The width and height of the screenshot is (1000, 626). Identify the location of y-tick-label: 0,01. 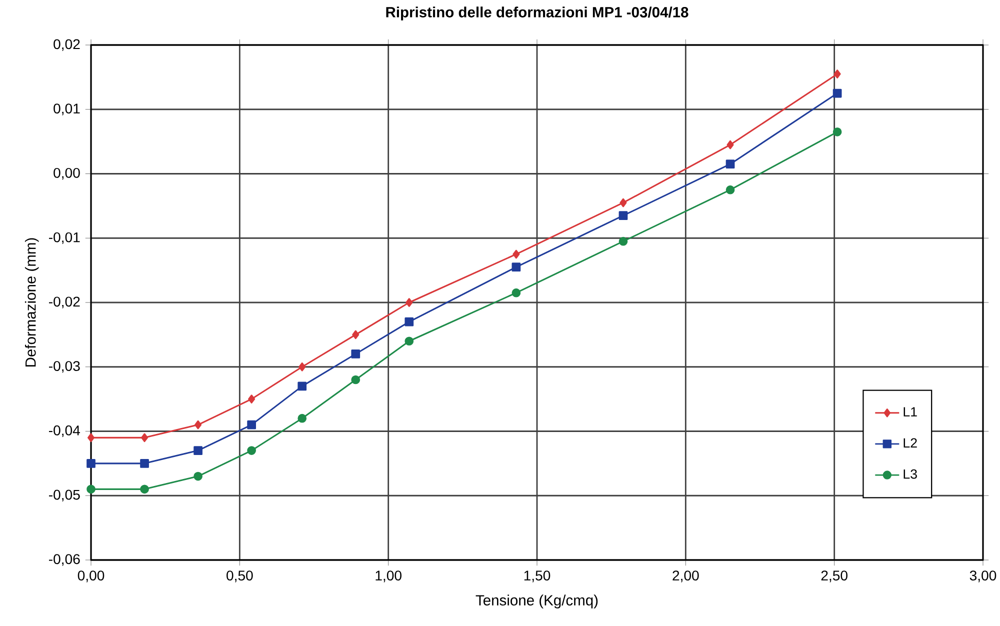
(67, 110).